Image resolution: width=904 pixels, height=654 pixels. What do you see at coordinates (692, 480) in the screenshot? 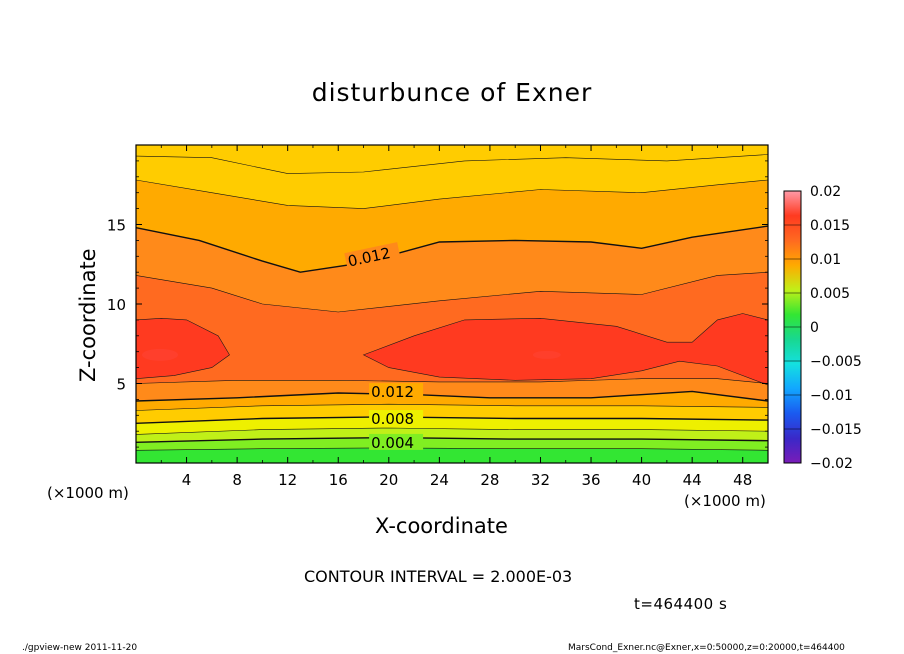
I see `x-tick-label-44: 44` at bounding box center [692, 480].